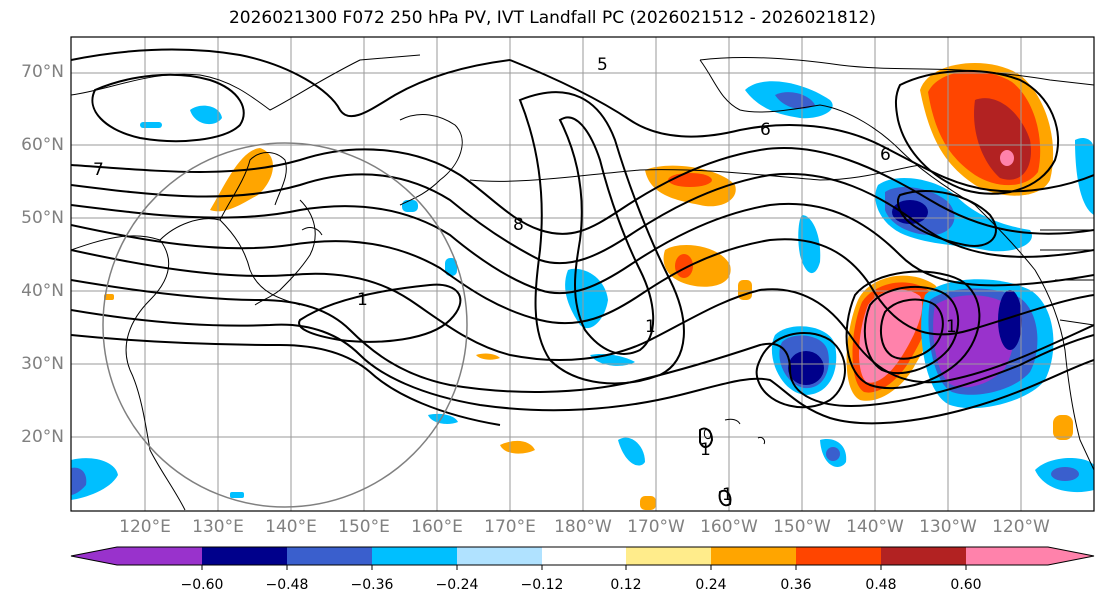  Describe the element at coordinates (151, 125) in the screenshot. I see `shade-tiny-cold` at that location.